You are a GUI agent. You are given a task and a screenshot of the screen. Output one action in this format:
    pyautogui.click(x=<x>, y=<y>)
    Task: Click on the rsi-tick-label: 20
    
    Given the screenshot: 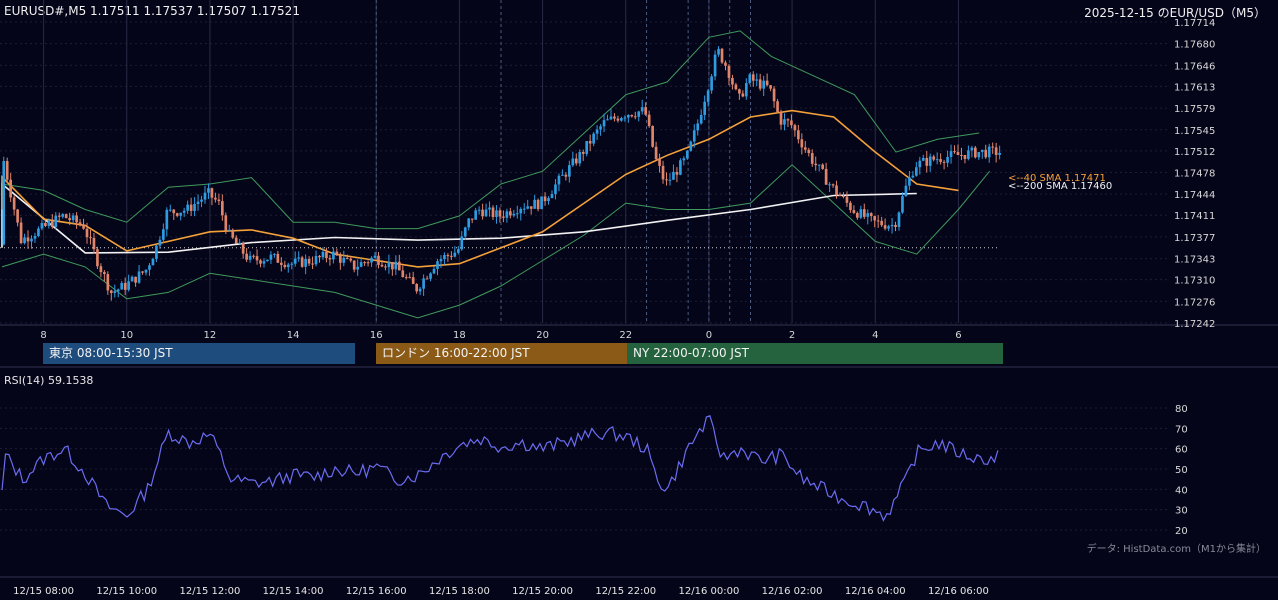 What is the action you would take?
    pyautogui.click(x=1181, y=531)
    